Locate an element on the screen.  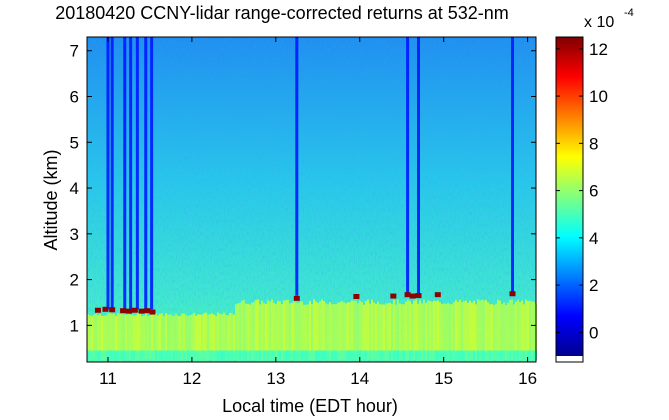
attenuated-column is located at coordinates (108, 173).